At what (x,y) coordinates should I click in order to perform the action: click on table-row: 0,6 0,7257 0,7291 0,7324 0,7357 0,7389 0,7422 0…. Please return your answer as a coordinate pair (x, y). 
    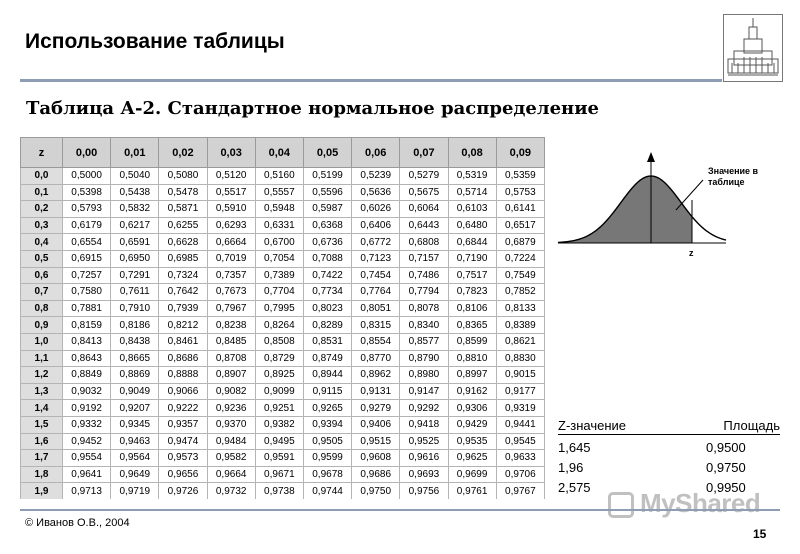
    Looking at the image, I should click on (282, 275).